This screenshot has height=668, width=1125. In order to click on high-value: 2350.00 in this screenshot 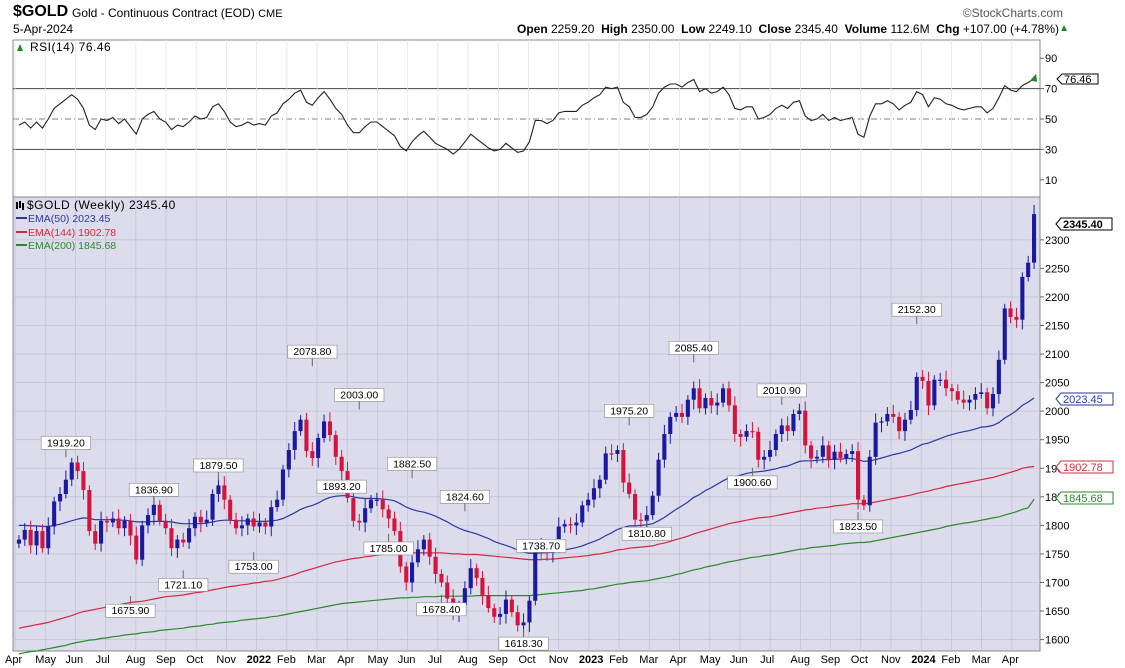, I will do `click(653, 29)`.